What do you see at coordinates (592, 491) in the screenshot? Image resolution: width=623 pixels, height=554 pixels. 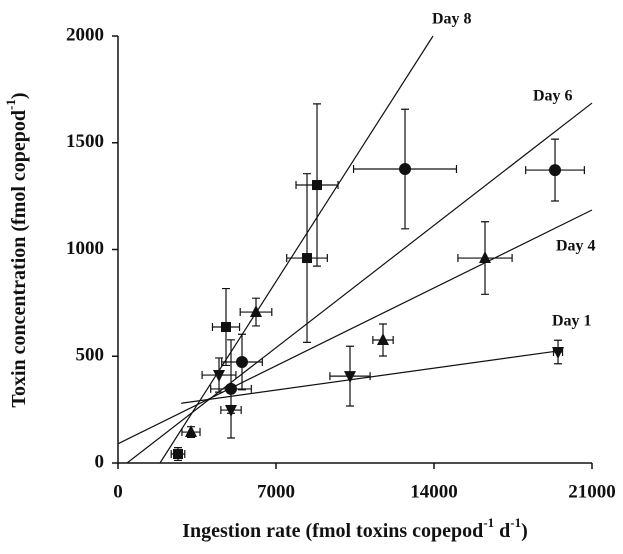 I see `x-tick-label: 21000` at bounding box center [592, 491].